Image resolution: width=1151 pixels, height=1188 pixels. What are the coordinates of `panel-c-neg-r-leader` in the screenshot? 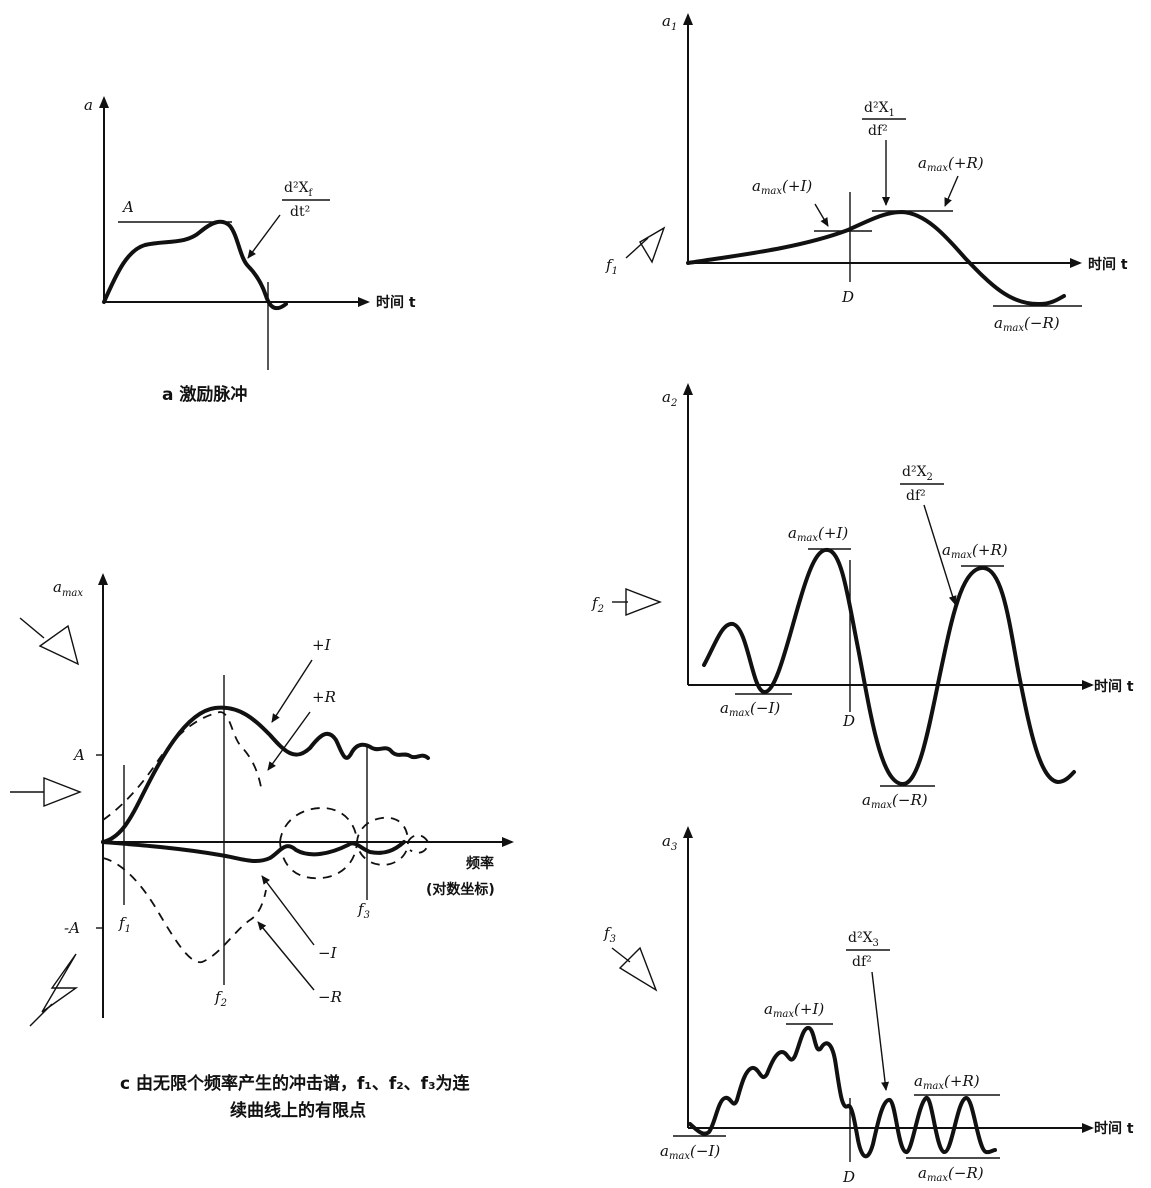 It's located at (286, 956).